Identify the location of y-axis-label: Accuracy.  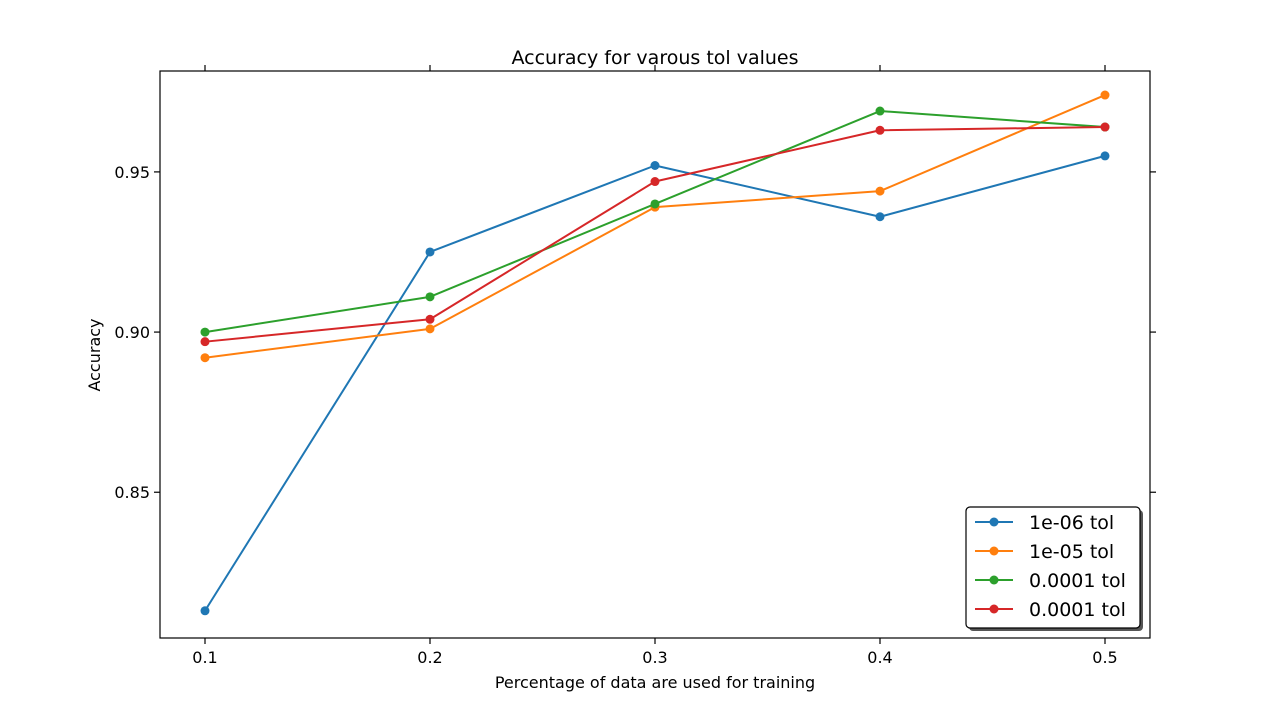
(94, 354).